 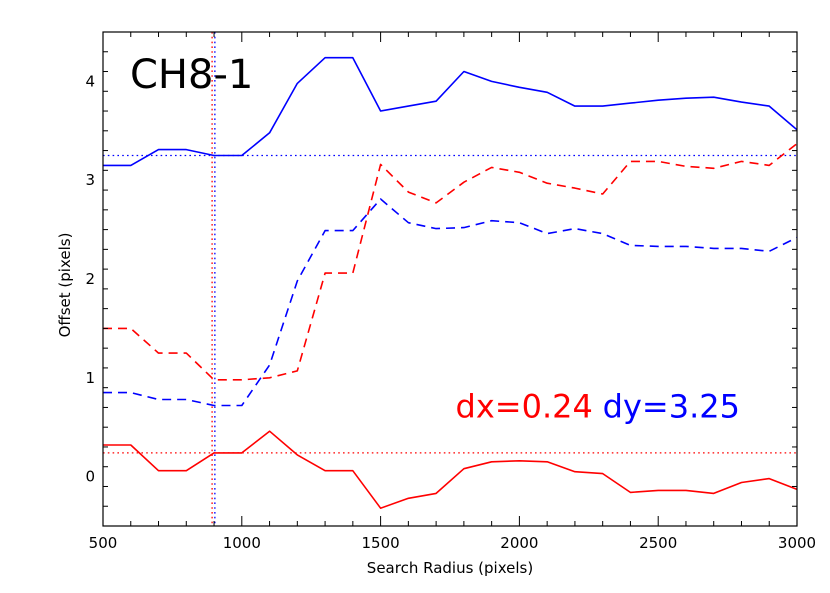 I want to click on x-tick-label: 3000, so click(x=797, y=543).